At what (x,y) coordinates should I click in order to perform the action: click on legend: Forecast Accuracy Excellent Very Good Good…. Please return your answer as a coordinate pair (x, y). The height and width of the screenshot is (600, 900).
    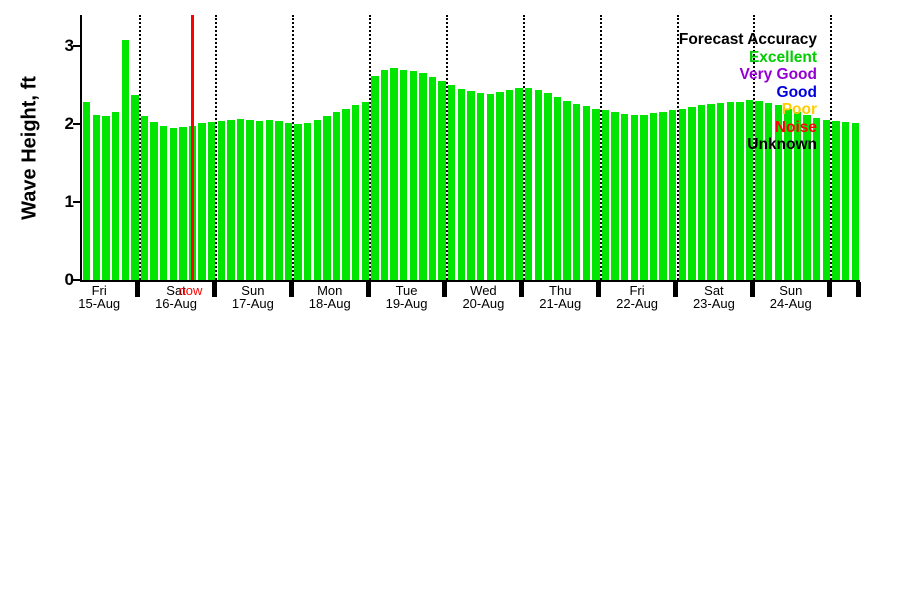
    Looking at the image, I should click on (748, 92).